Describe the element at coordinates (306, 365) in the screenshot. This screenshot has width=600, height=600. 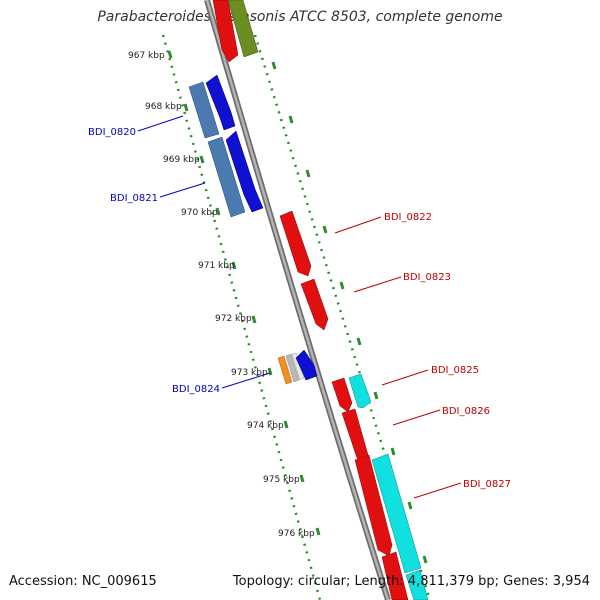
I see `gene-bdi-0824-blue` at that location.